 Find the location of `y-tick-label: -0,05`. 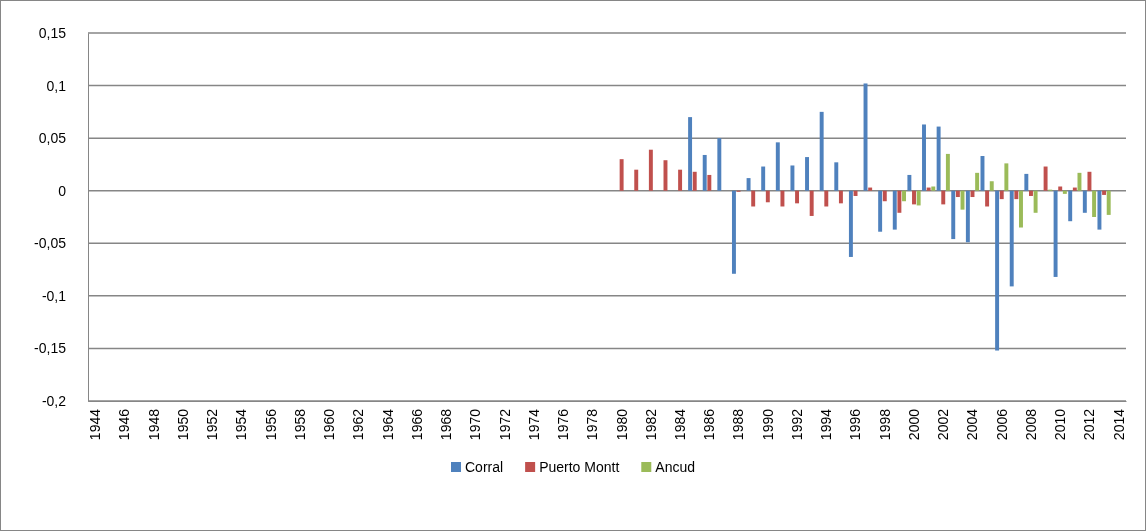

y-tick-label: -0,05 is located at coordinates (50, 243).